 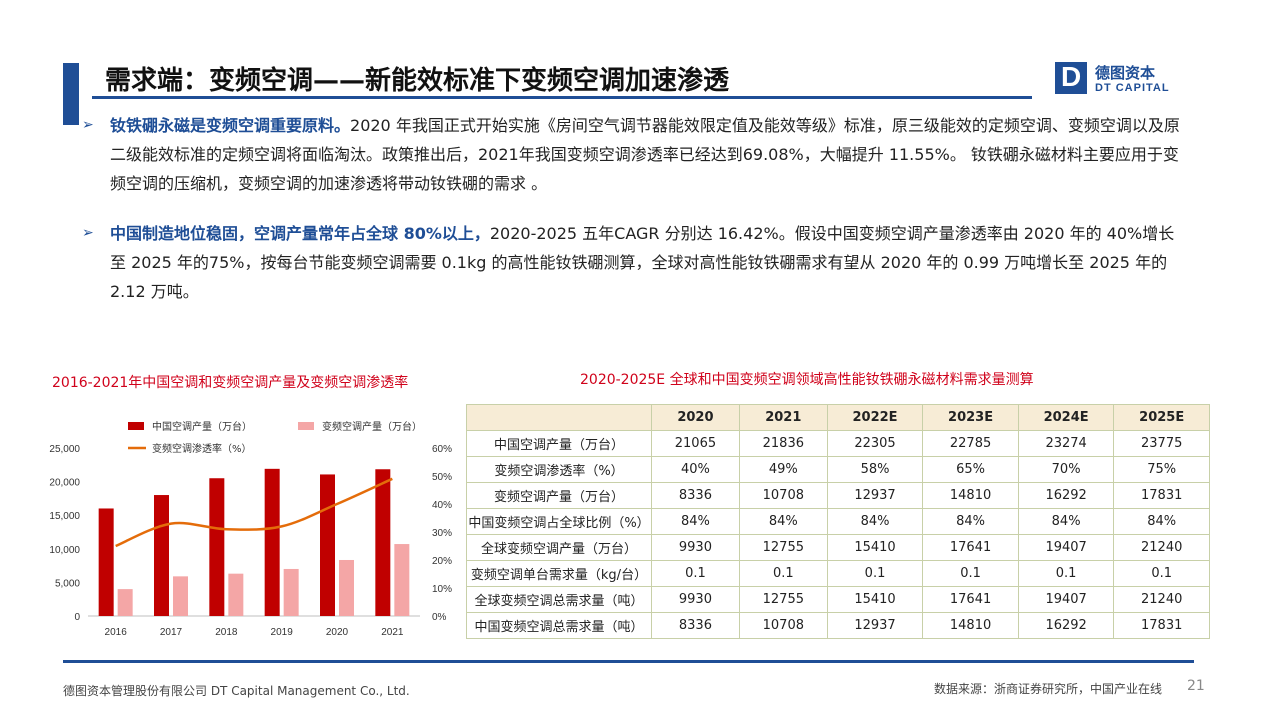 What do you see at coordinates (64, 483) in the screenshot?
I see `y-tick-label-left: 20,000` at bounding box center [64, 483].